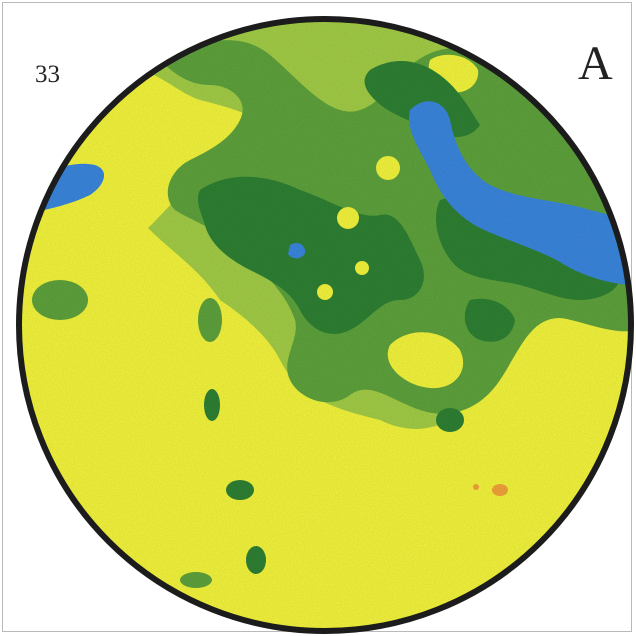 This screenshot has height=636, width=636. What do you see at coordinates (47, 74) in the screenshot?
I see `panel-number: 33` at bounding box center [47, 74].